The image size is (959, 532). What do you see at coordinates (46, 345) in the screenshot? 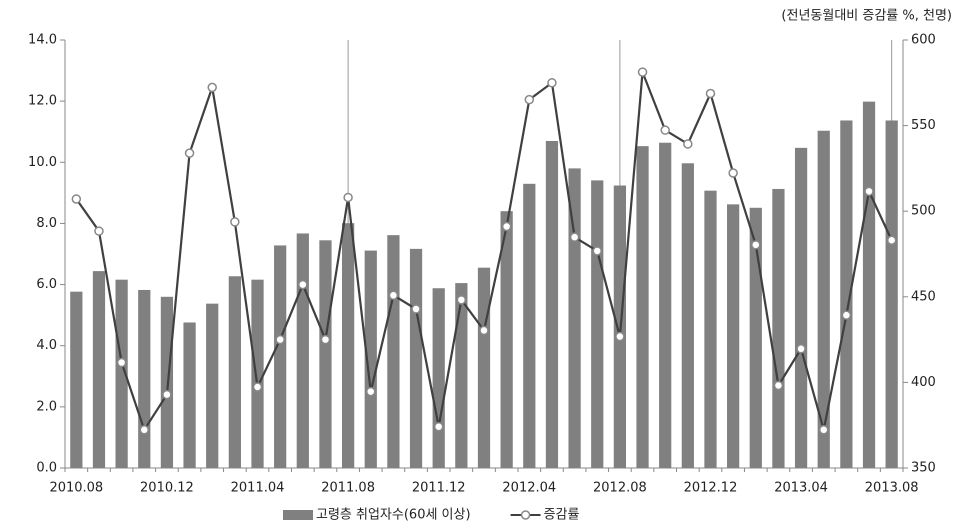
I see `y-tick-label: 4.0` at bounding box center [46, 345].